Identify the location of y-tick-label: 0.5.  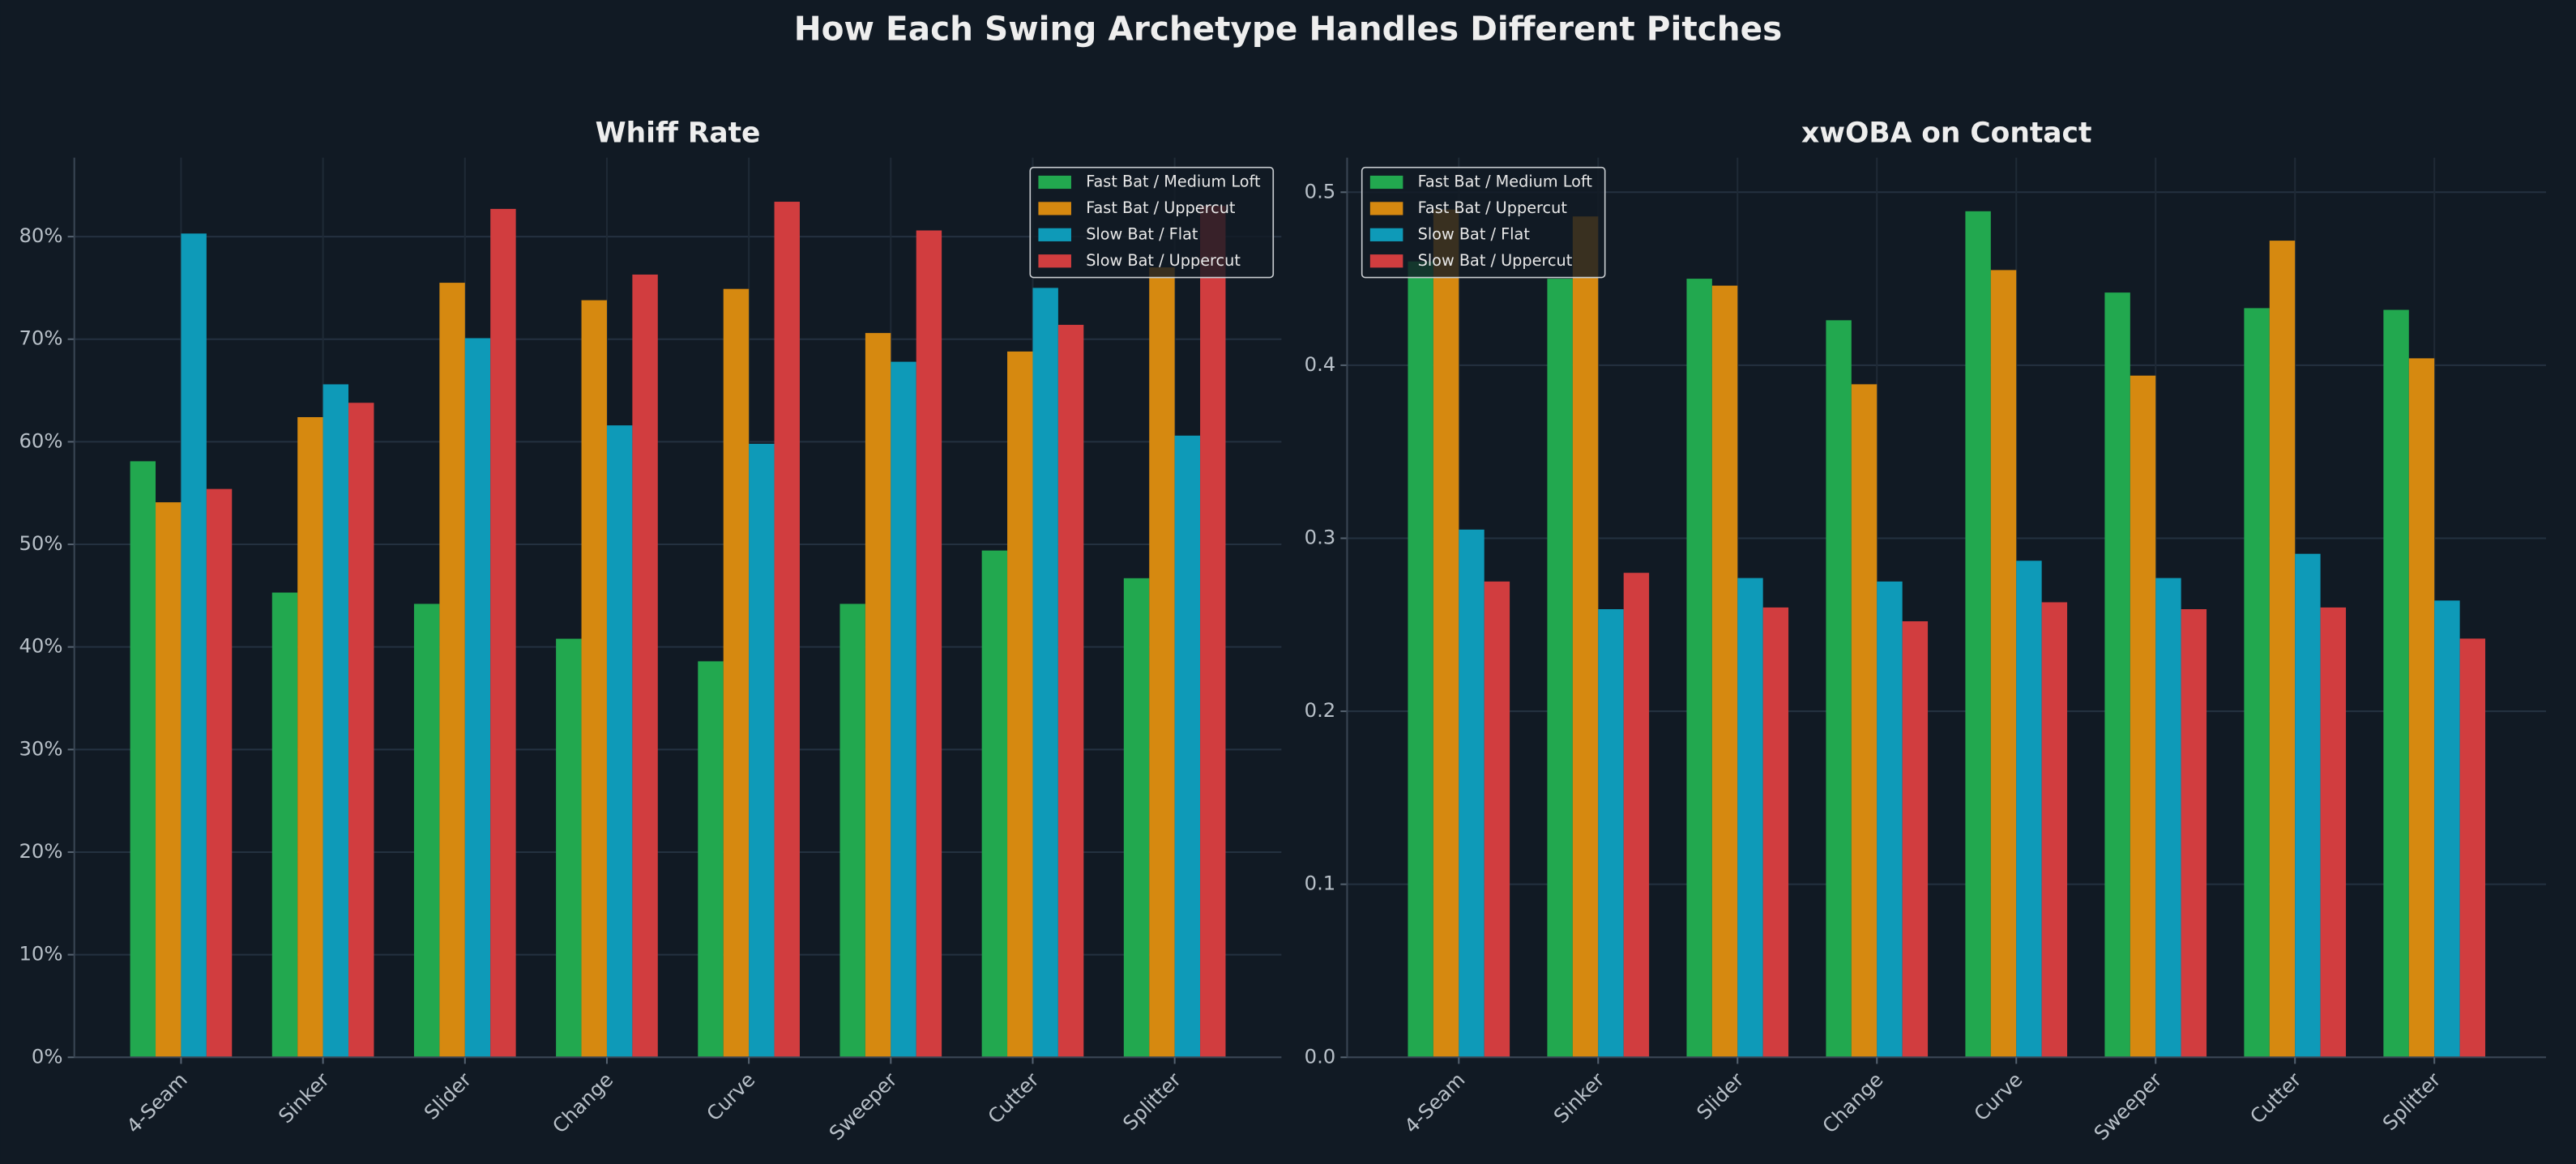
(1320, 191).